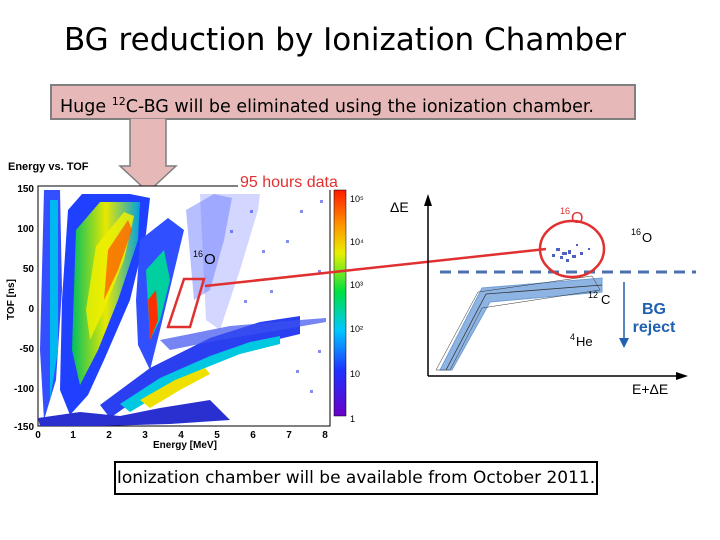  What do you see at coordinates (186, 303) in the screenshot?
I see `o16-gate` at bounding box center [186, 303].